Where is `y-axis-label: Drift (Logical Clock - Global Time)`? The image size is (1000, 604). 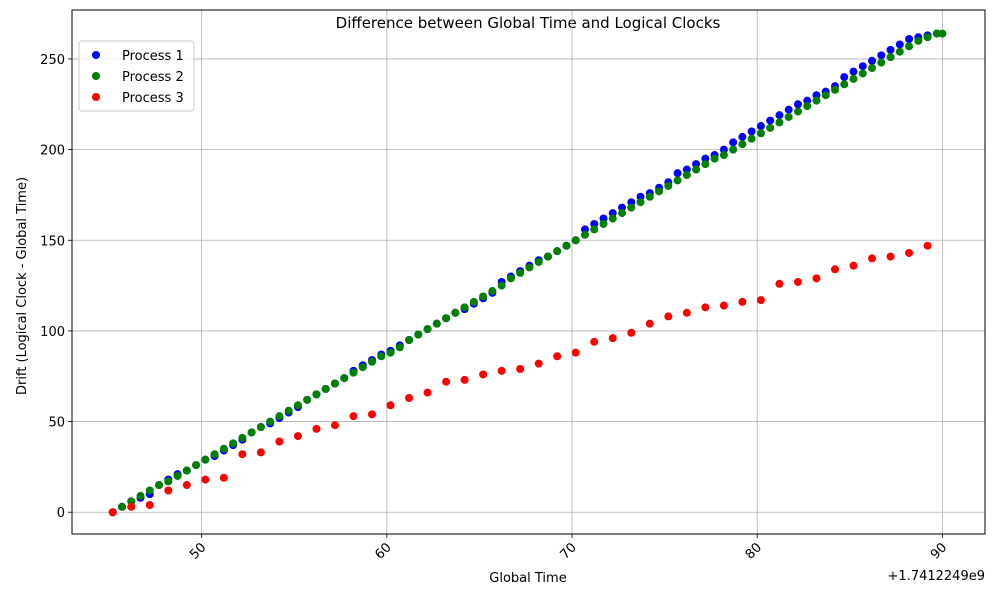
y-axis-label: Drift (Logical Clock - Global Time) is located at coordinates (22, 286).